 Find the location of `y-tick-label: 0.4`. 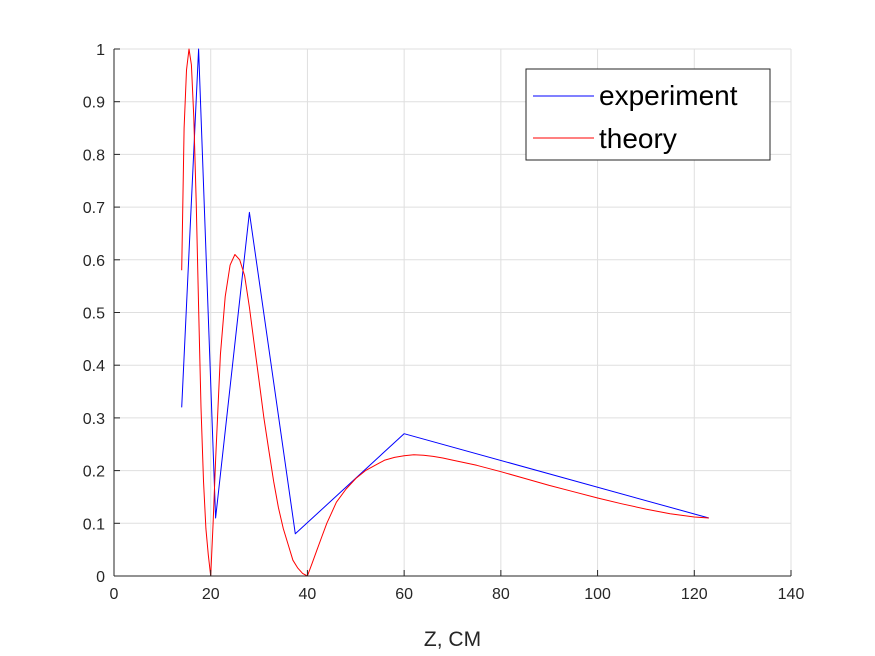

y-tick-label: 0.4 is located at coordinates (94, 366).